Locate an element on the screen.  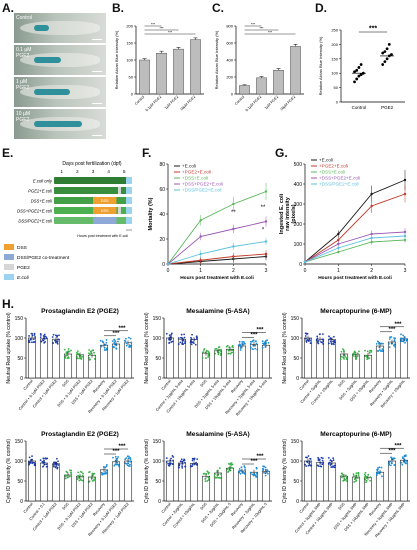
panel-label-d: D. is located at coordinates (321, 8).